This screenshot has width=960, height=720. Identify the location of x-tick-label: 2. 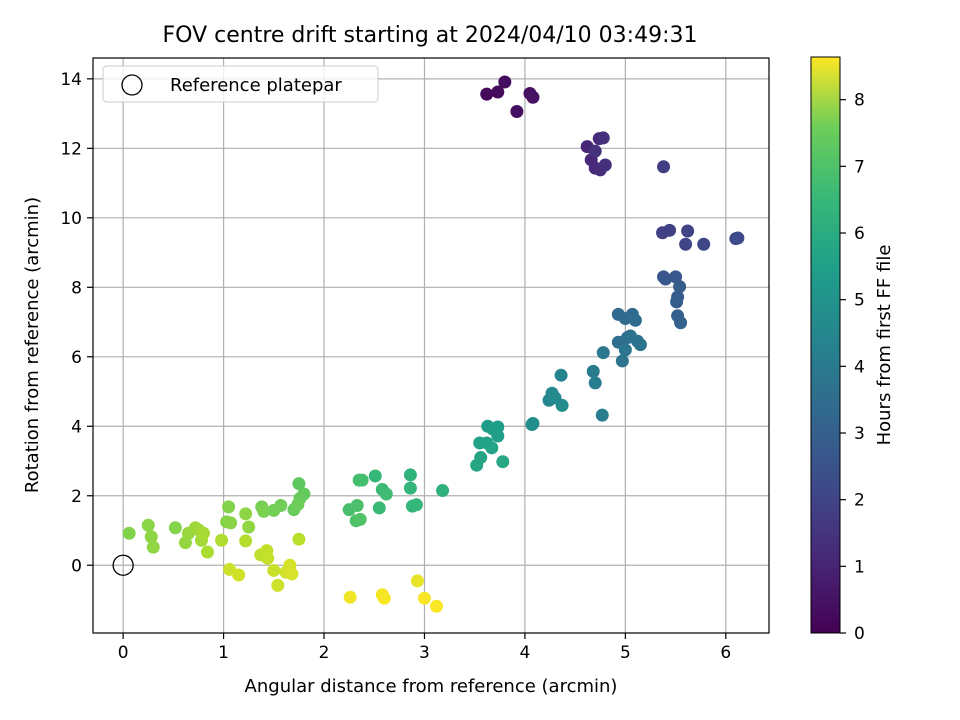
(324, 653).